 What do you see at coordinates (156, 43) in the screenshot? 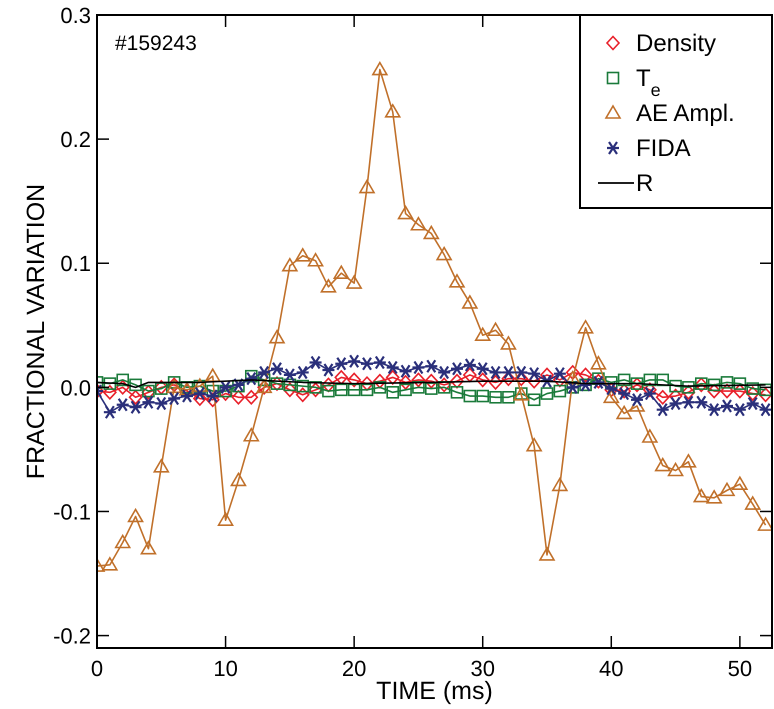
I see `annotation: #159243` at bounding box center [156, 43].